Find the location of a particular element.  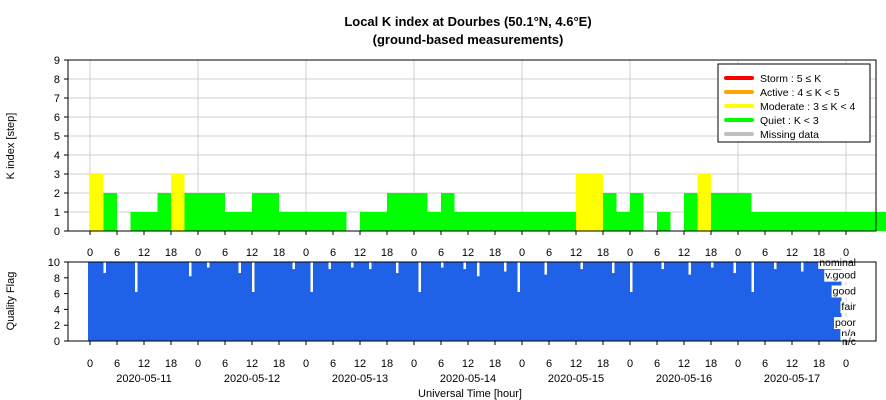

k-index-y-tick-label: 7 is located at coordinates (57, 99).